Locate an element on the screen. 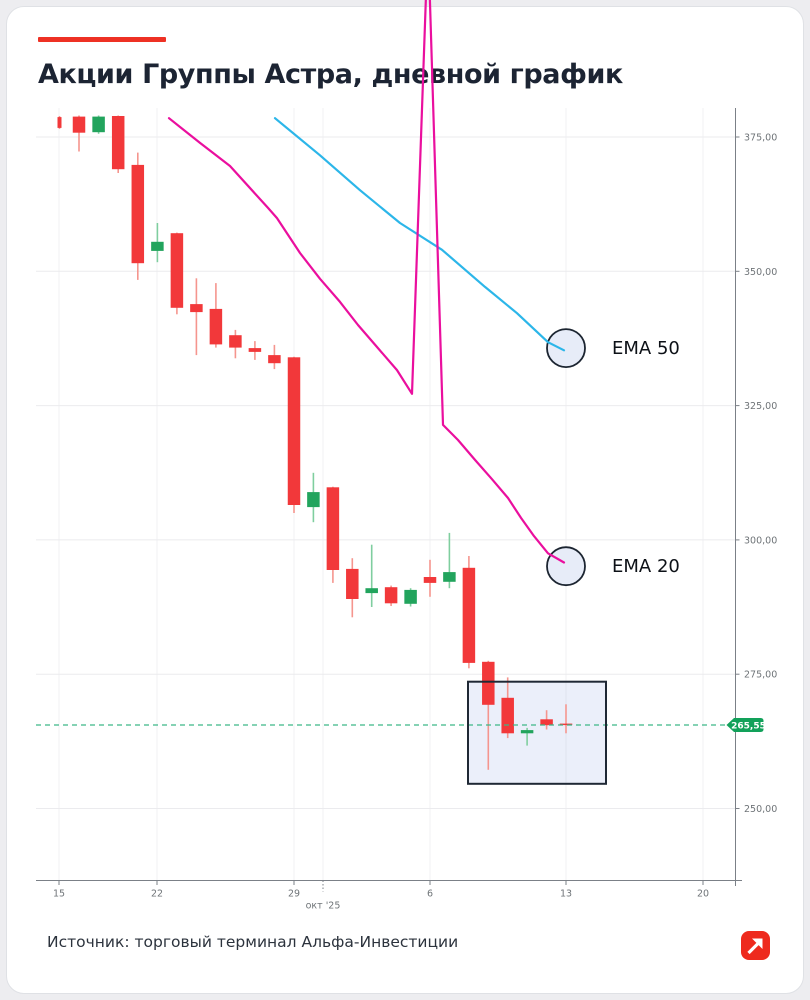 This screenshot has height=1000, width=810. accent-bar is located at coordinates (102, 39).